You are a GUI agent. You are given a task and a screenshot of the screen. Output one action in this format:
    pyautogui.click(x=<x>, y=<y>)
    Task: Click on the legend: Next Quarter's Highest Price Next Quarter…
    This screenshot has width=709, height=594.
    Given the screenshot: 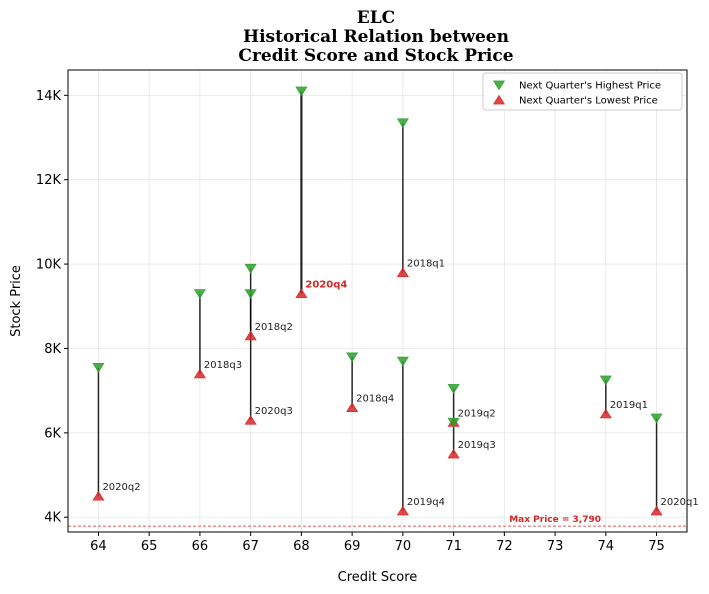 What is the action you would take?
    pyautogui.click(x=582, y=91)
    